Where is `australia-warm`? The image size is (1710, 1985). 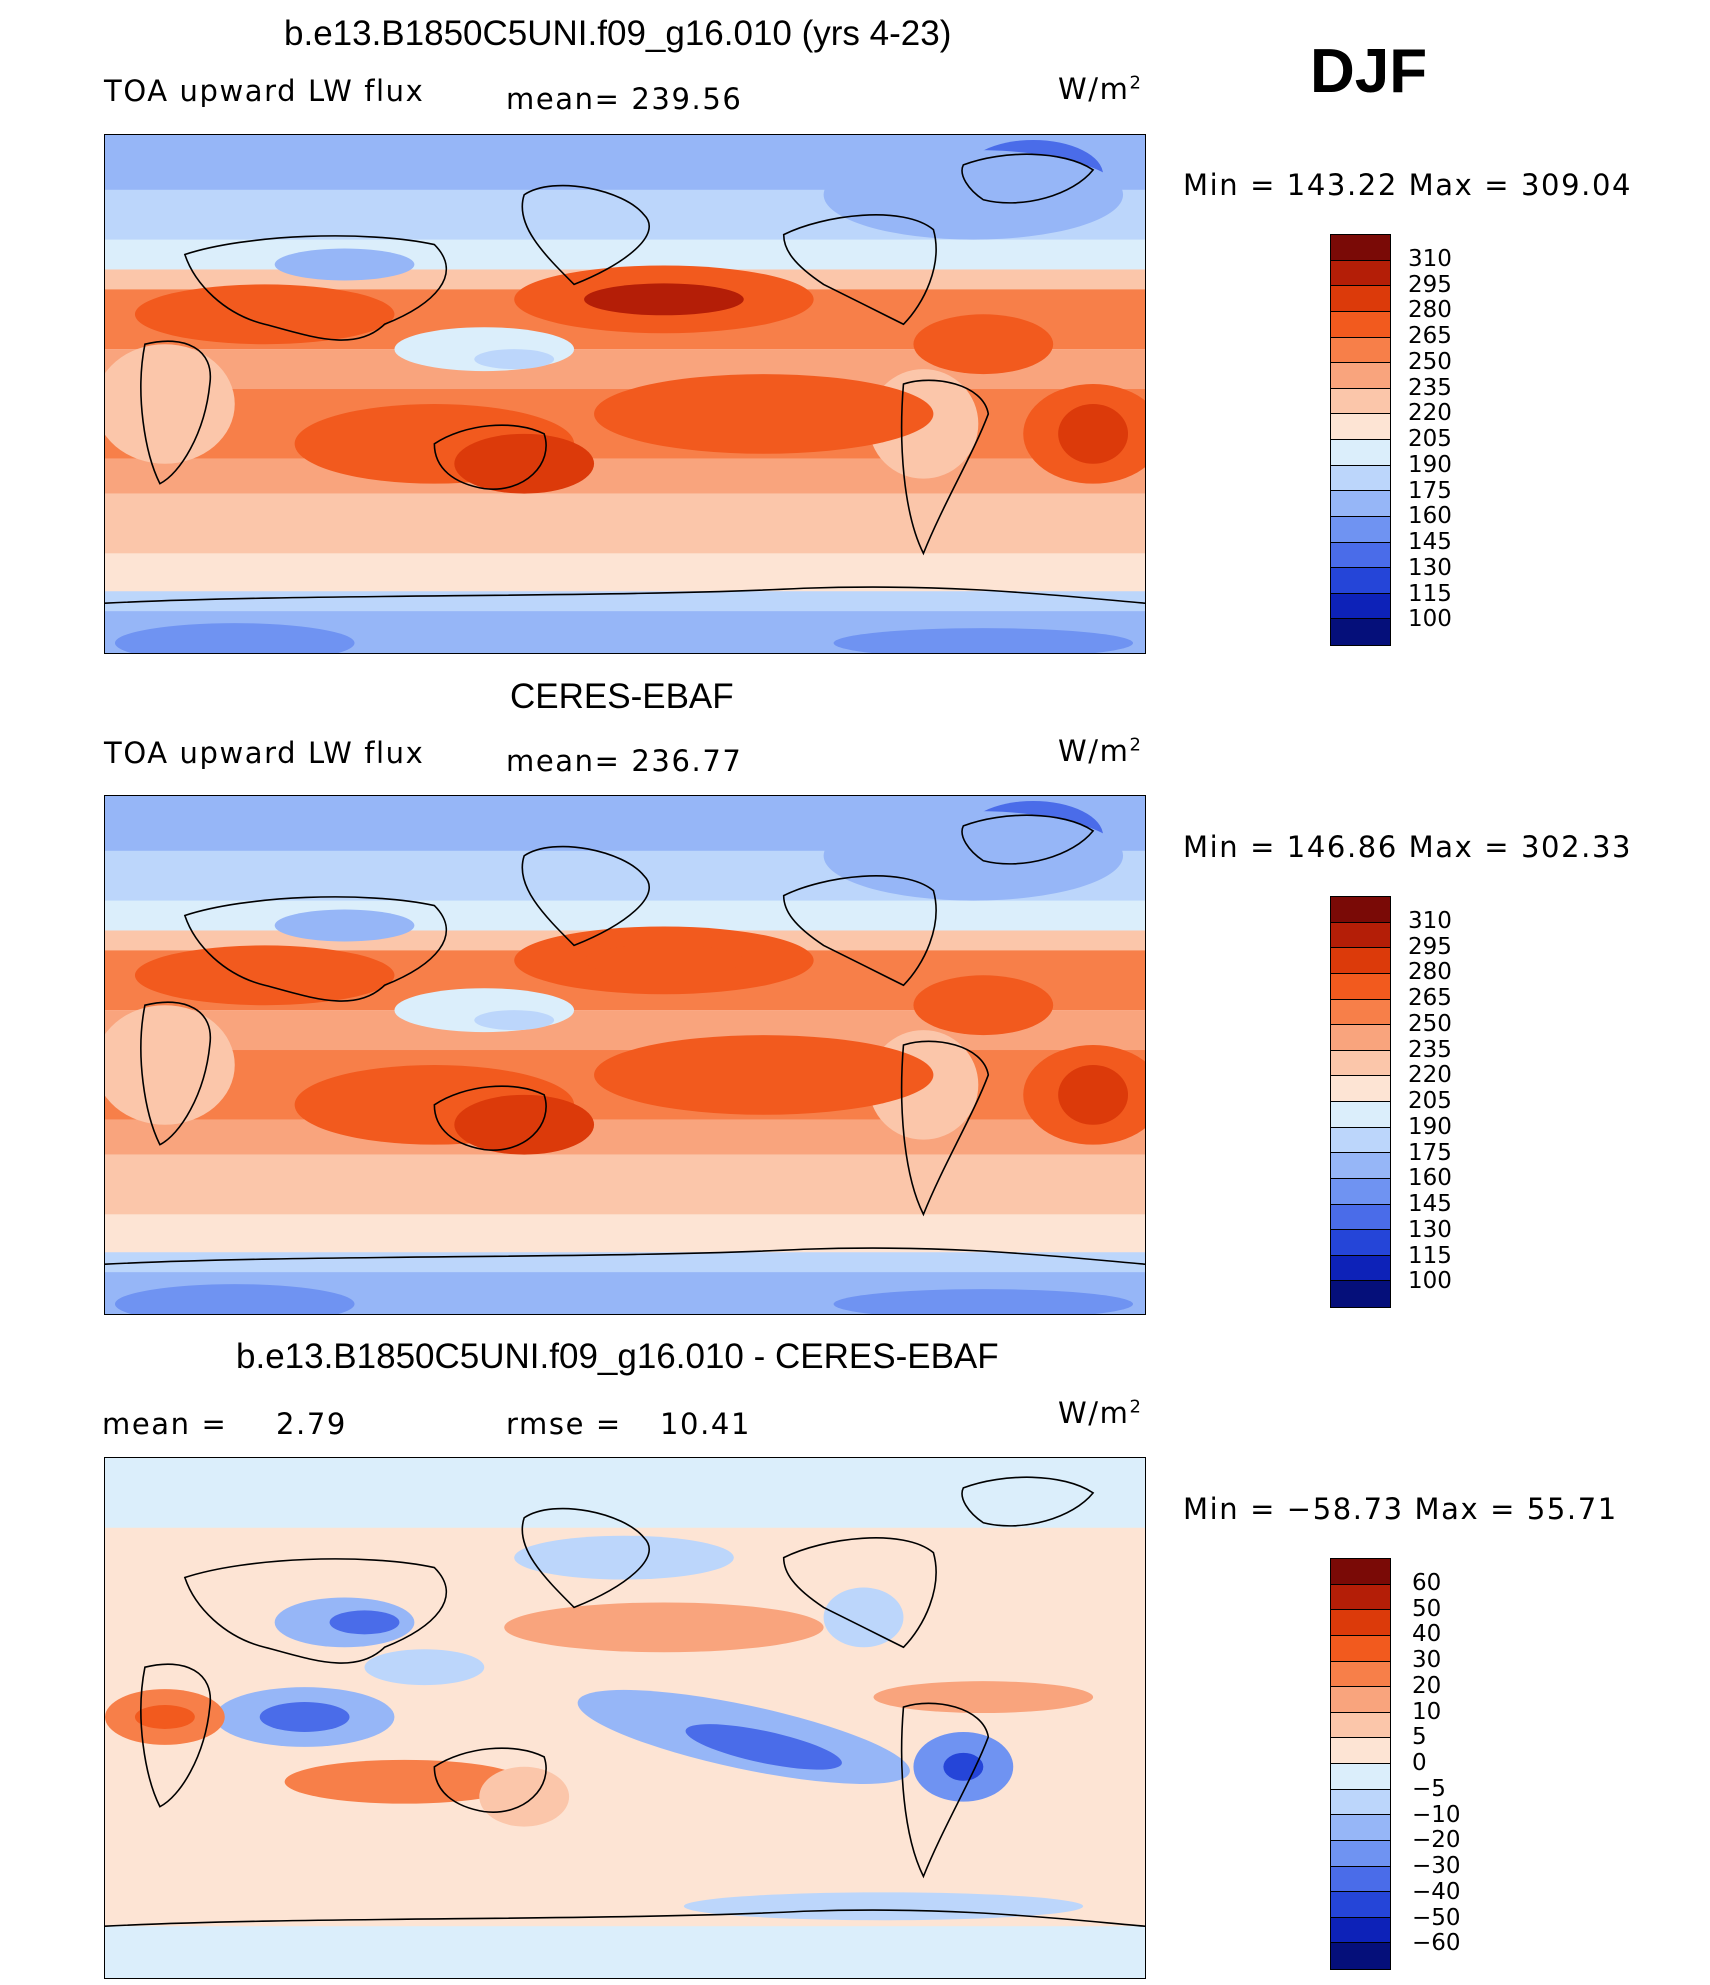 australia-warm is located at coordinates (524, 1124).